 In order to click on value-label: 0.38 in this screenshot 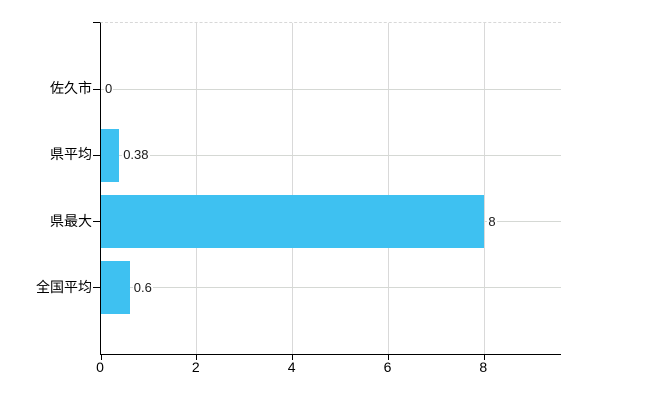, I will do `click(136, 155)`.